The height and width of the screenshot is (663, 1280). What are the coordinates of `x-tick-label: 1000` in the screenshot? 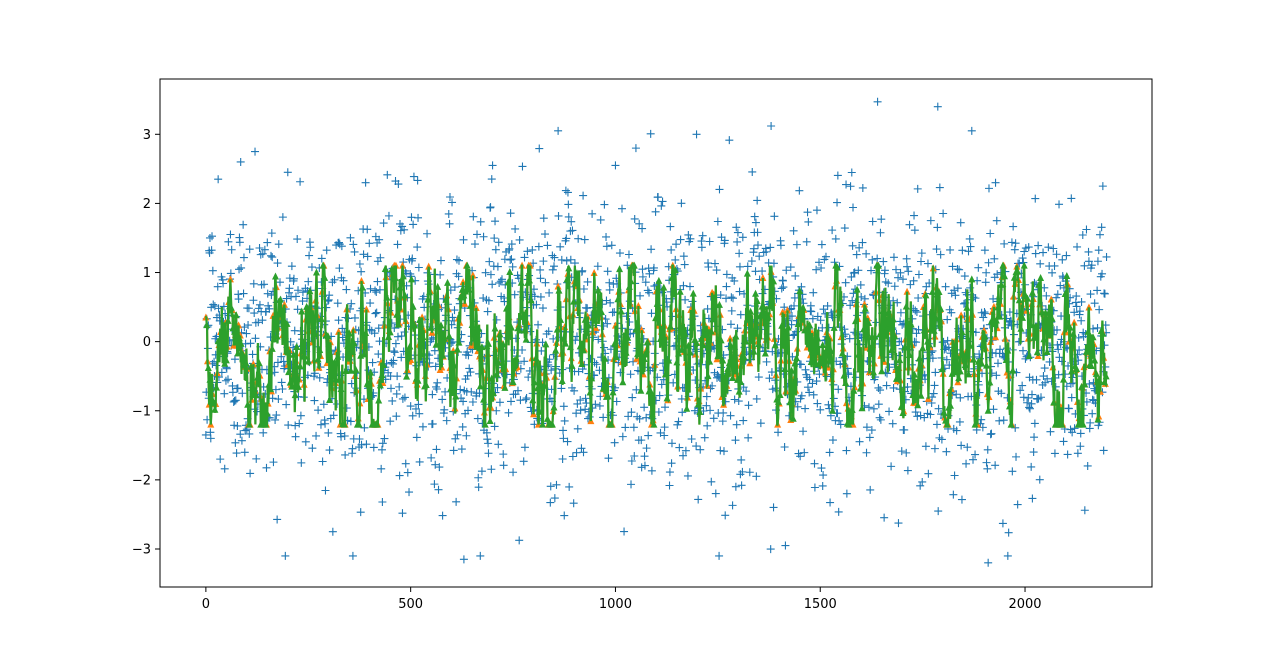 It's located at (615, 604).